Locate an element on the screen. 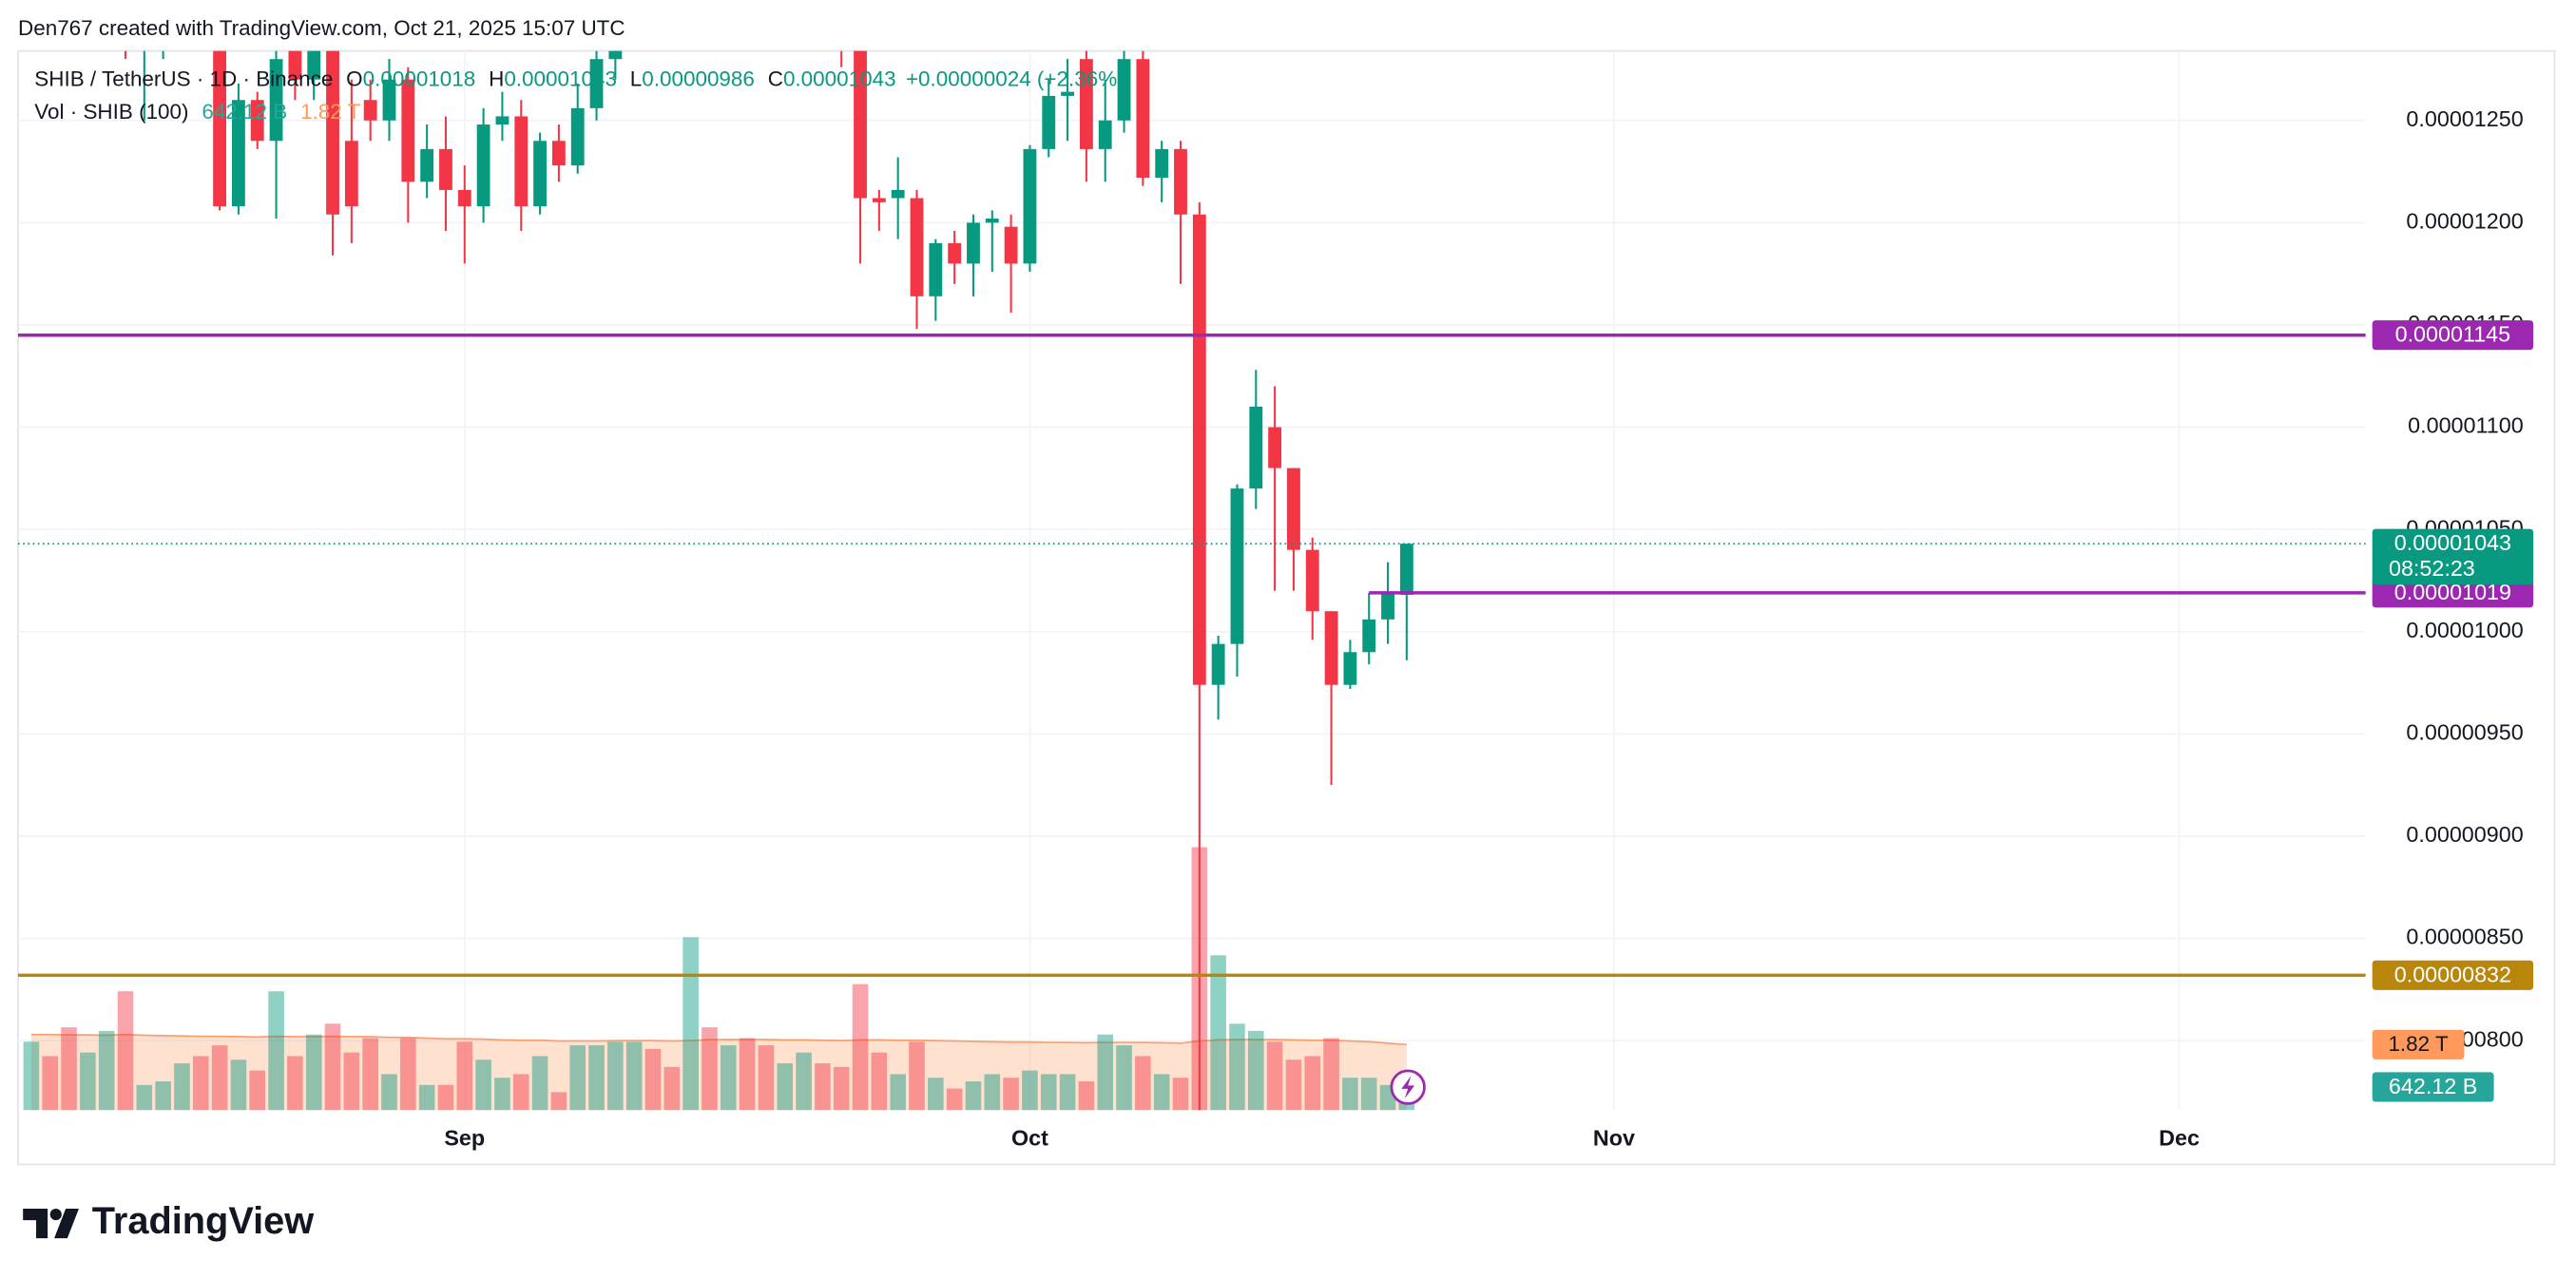  replay-icon is located at coordinates (1408, 1087).